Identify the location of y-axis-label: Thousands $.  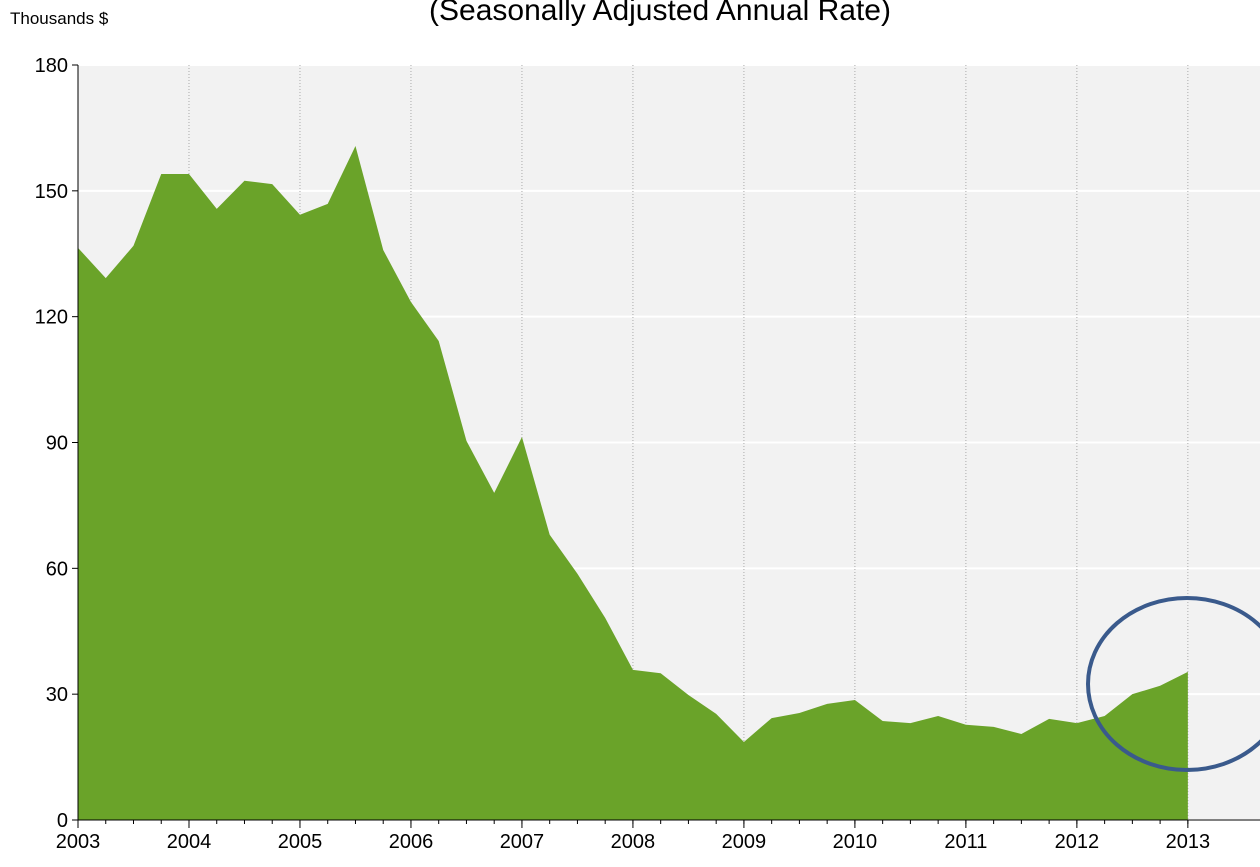
(59, 18).